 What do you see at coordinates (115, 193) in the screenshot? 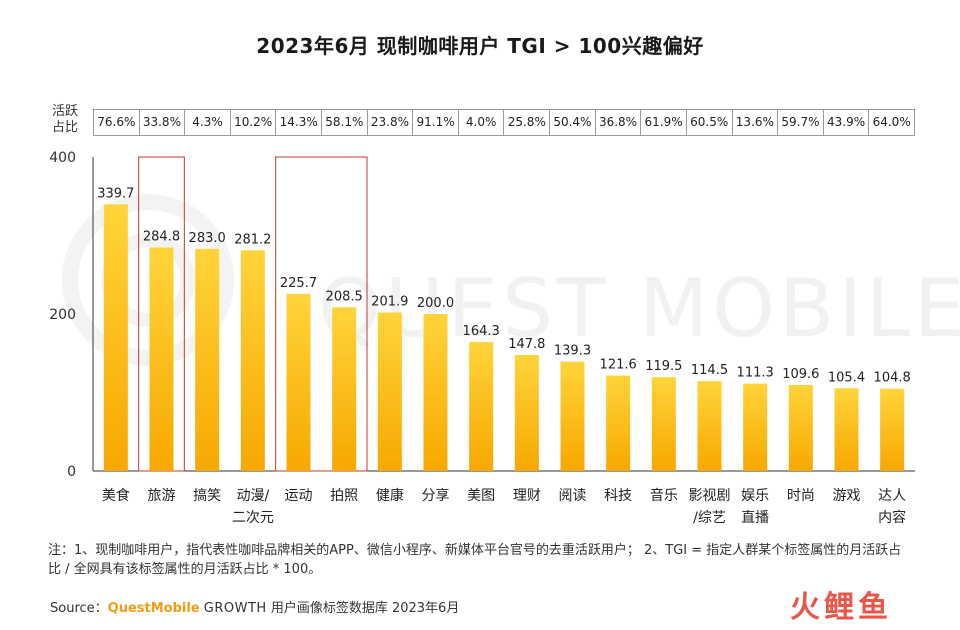
I see `bar-value-label: 339.7` at bounding box center [115, 193].